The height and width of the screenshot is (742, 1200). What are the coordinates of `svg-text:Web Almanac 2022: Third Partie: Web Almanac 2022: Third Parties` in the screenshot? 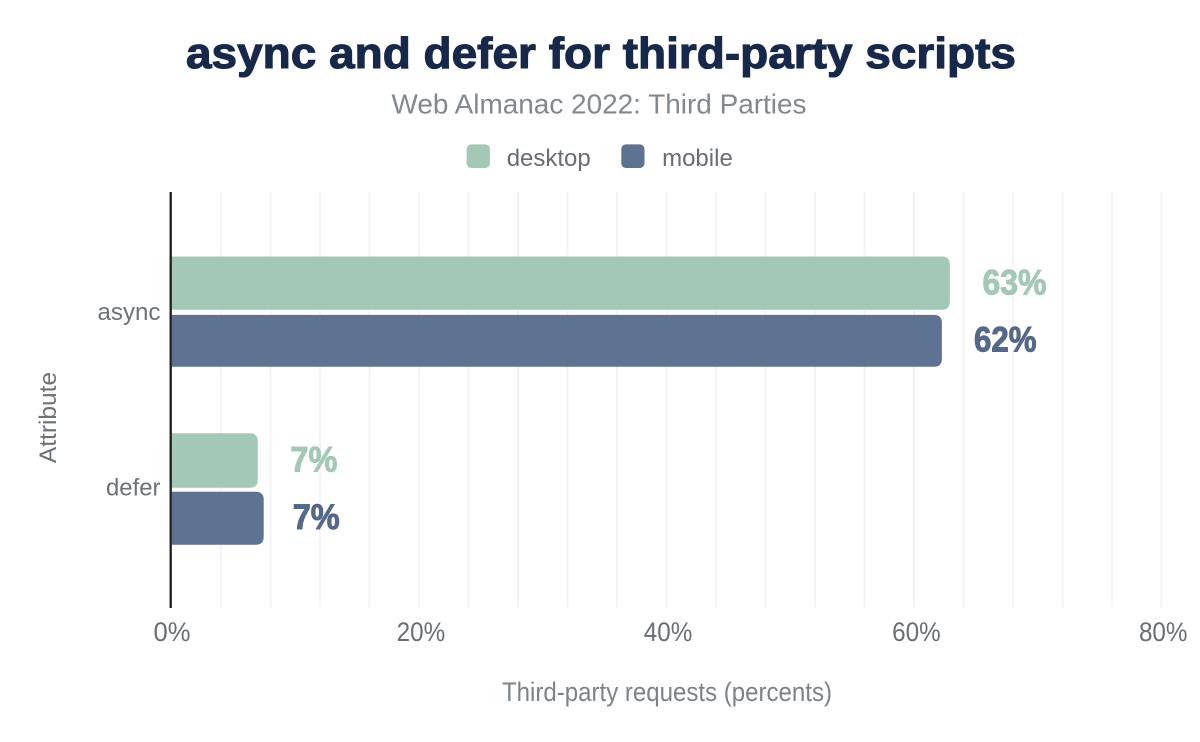 It's located at (599, 104).